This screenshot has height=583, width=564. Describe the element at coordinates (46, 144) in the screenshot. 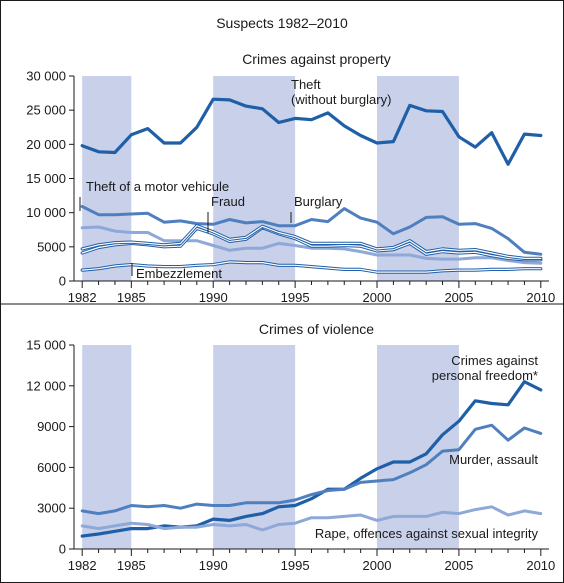

I see `y-tick-label: 20 000` at that location.